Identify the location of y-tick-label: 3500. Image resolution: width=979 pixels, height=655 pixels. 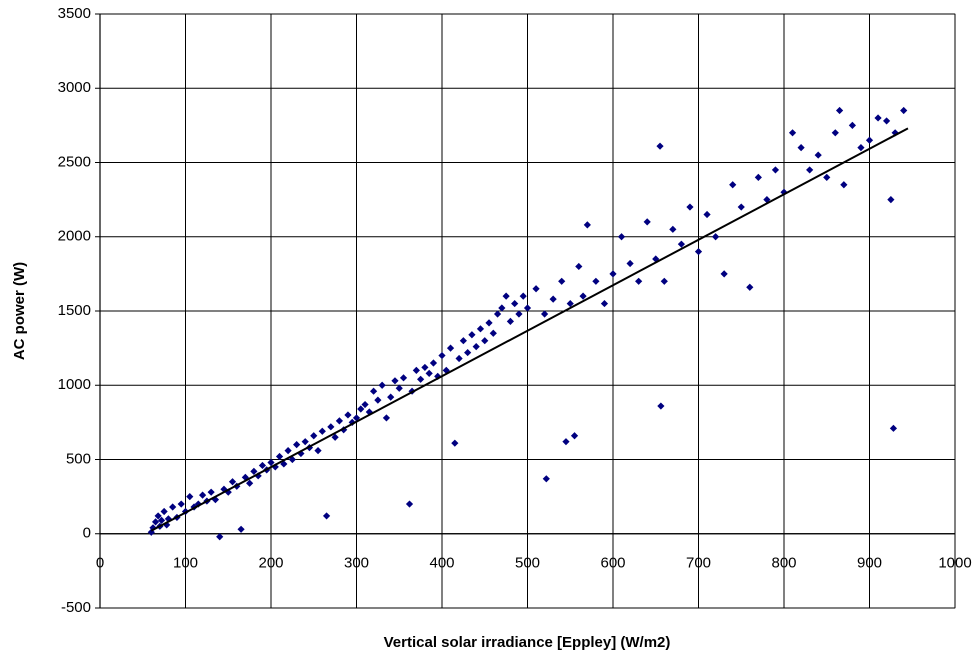
(74, 13).